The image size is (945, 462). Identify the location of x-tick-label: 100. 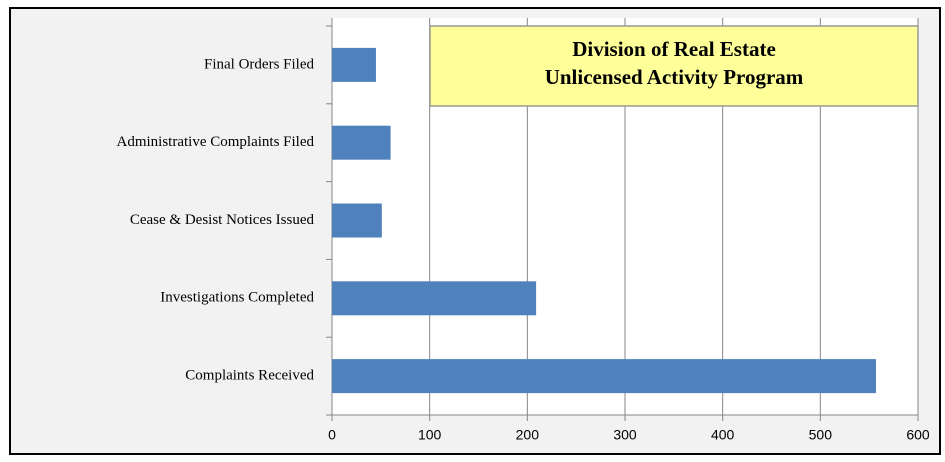
(430, 435).